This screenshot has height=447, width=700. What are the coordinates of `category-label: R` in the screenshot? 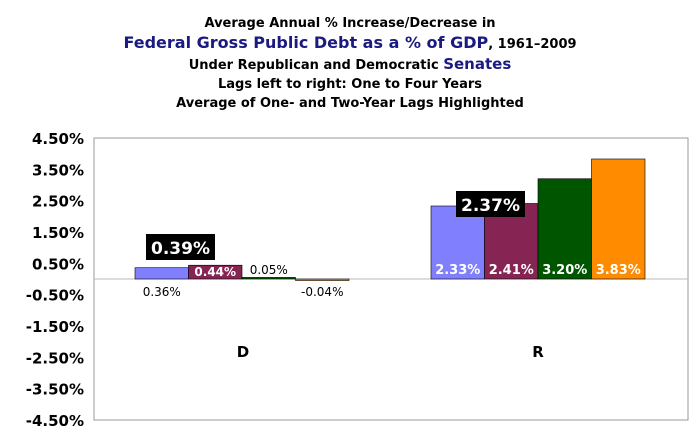 It's located at (538, 352).